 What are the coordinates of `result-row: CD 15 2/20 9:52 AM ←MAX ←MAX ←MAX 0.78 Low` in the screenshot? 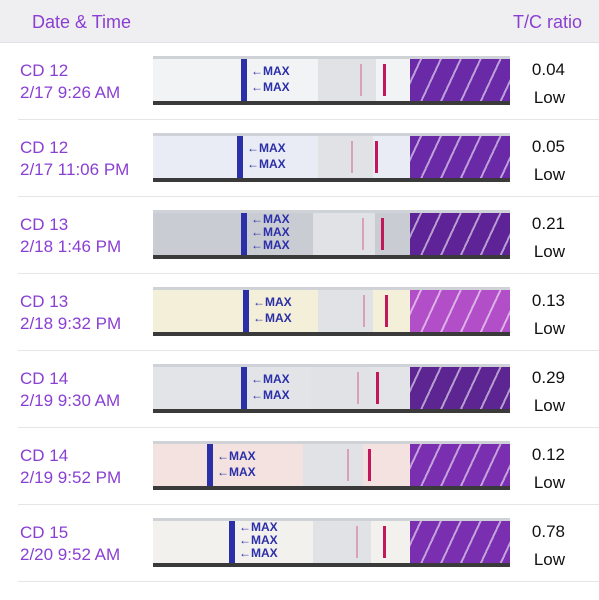 It's located at (299, 543).